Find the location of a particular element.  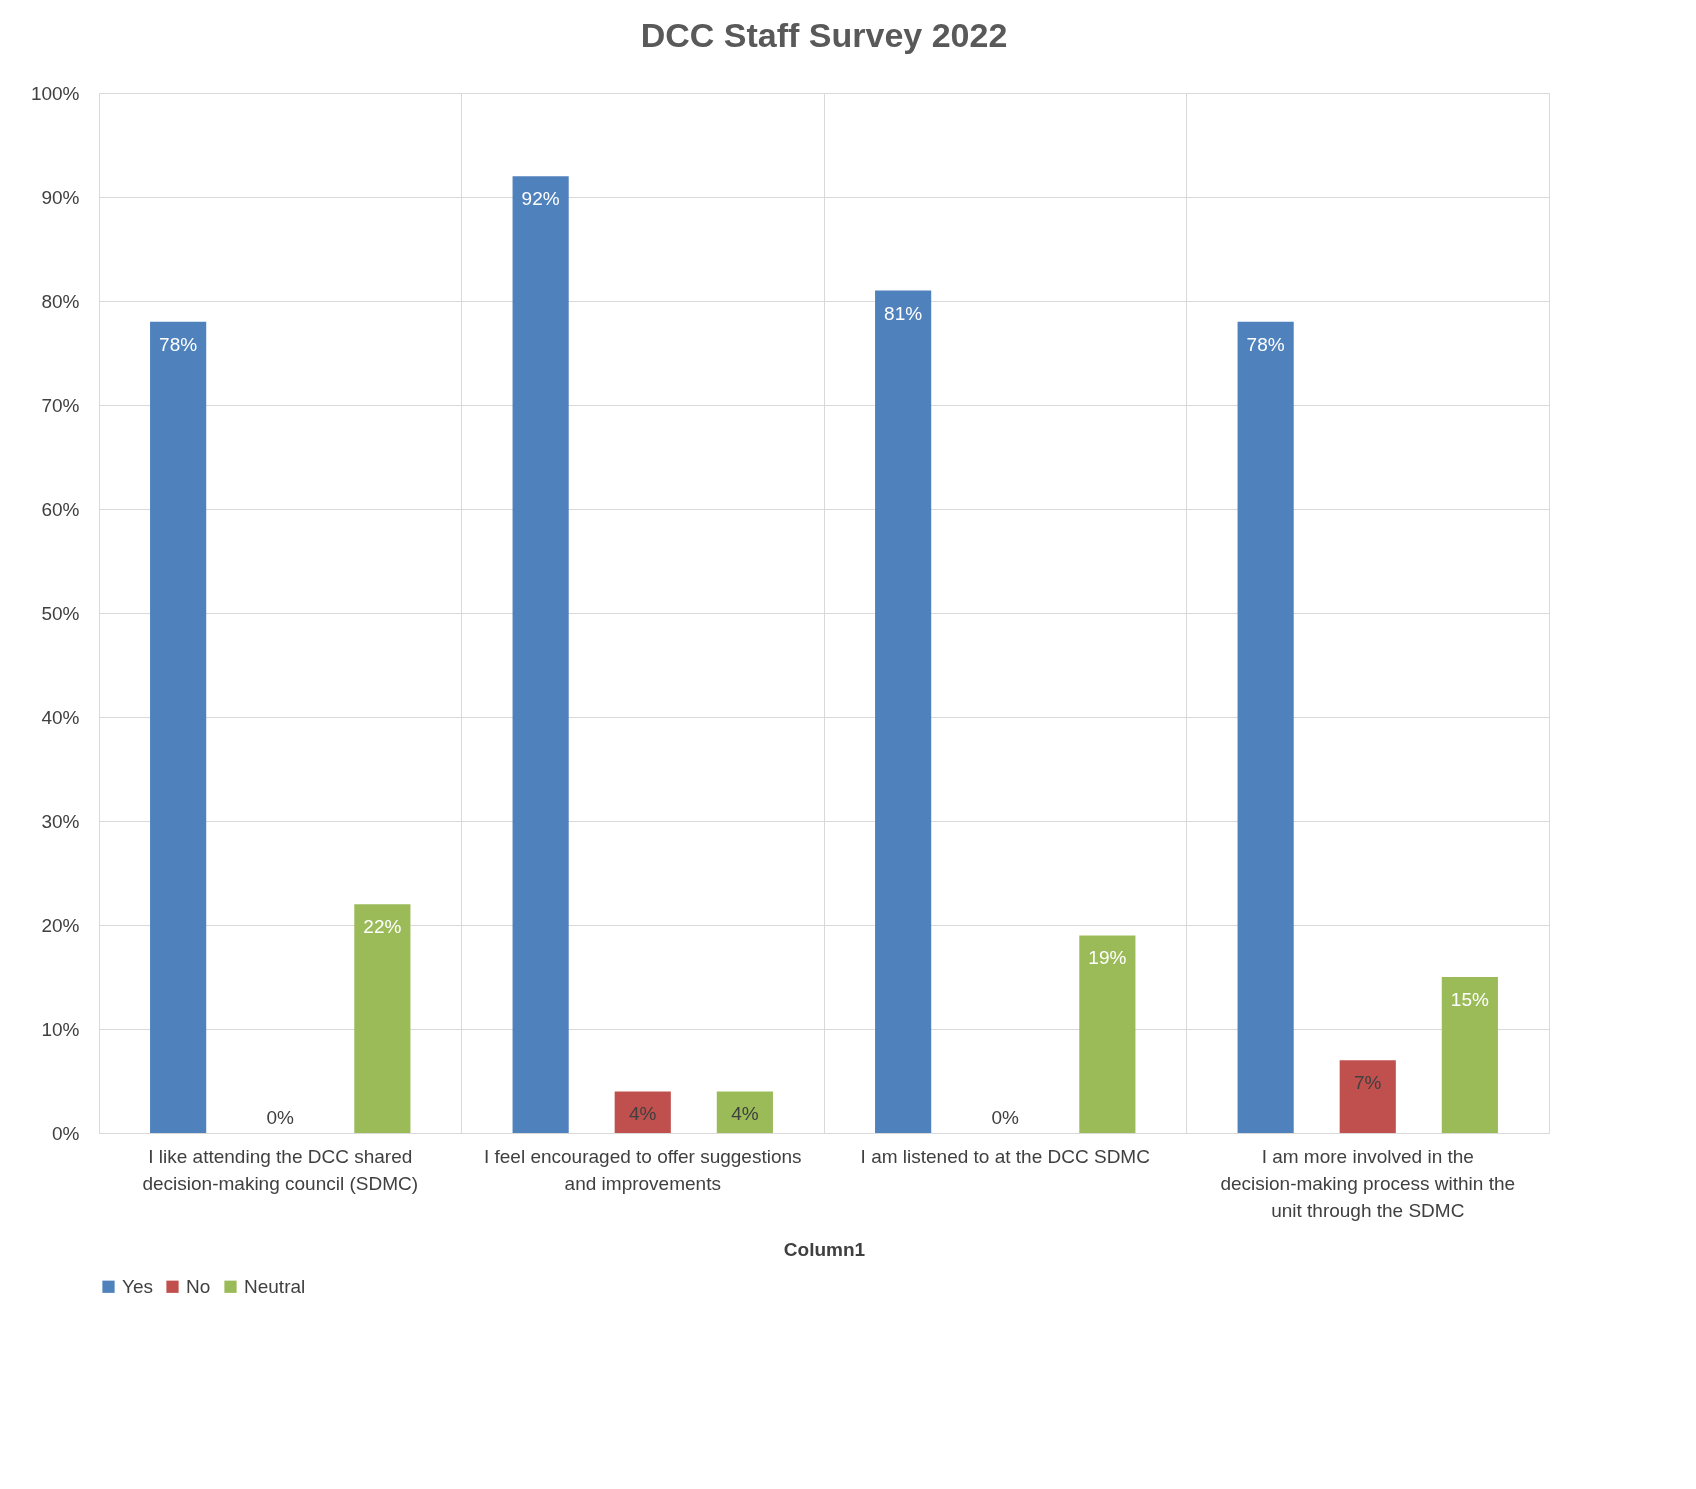

y-tick-label: 10% is located at coordinates (60, 1029).